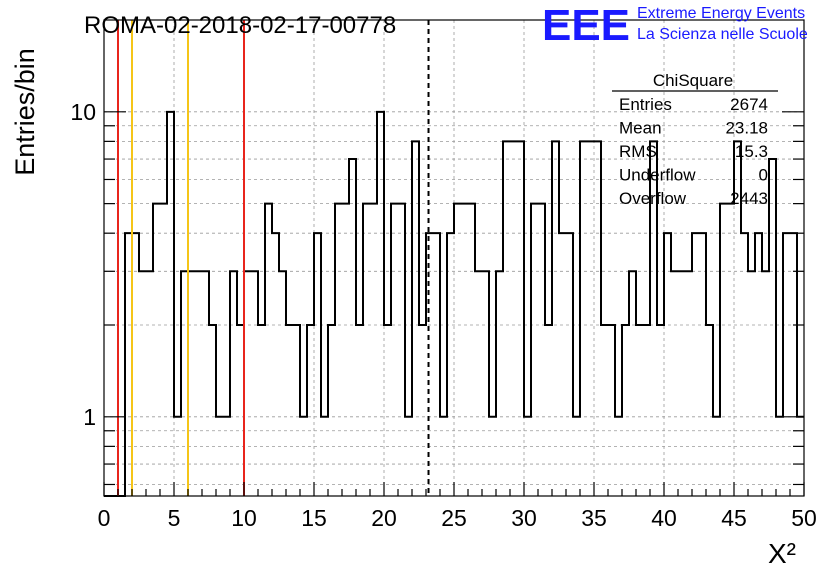 This screenshot has width=836, height=572. What do you see at coordinates (763, 175) in the screenshot?
I see `stats-value: 0` at bounding box center [763, 175].